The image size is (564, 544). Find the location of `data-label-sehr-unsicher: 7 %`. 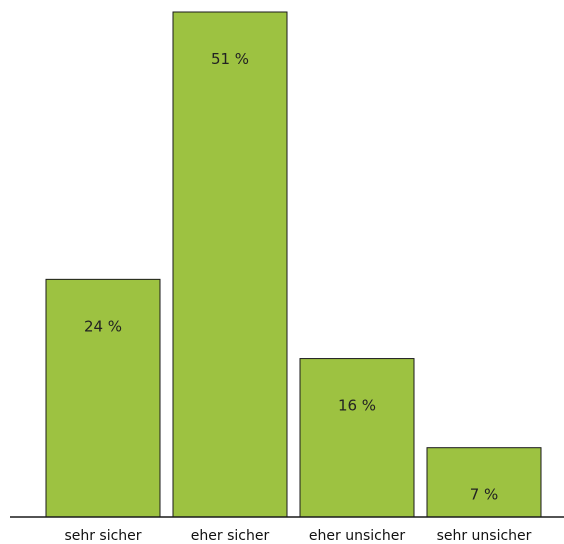

data-label-sehr-unsicher: 7 % is located at coordinates (484, 495).